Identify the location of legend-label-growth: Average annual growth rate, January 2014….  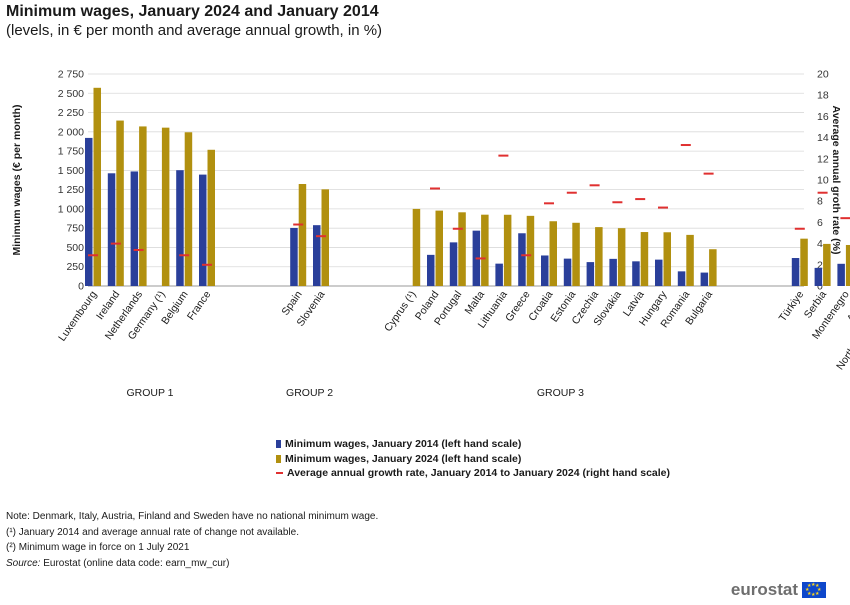
(478, 473).